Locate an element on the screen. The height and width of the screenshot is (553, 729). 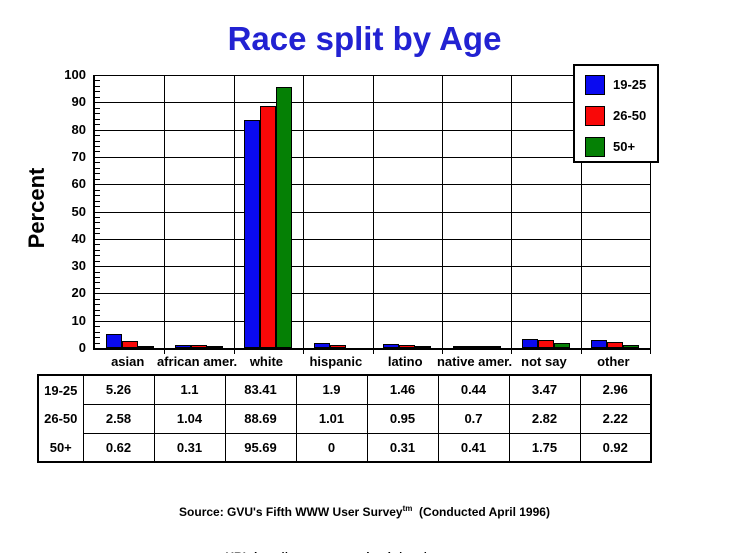
table-cell: 1.04 is located at coordinates (189, 418).